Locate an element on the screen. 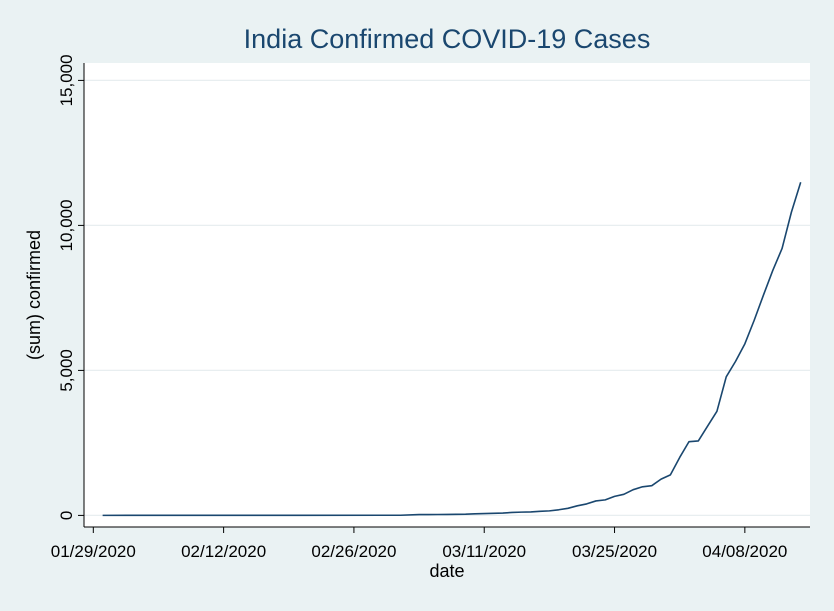 The width and height of the screenshot is (834, 611). x-tick-label: 02/12/2020 is located at coordinates (223, 551).